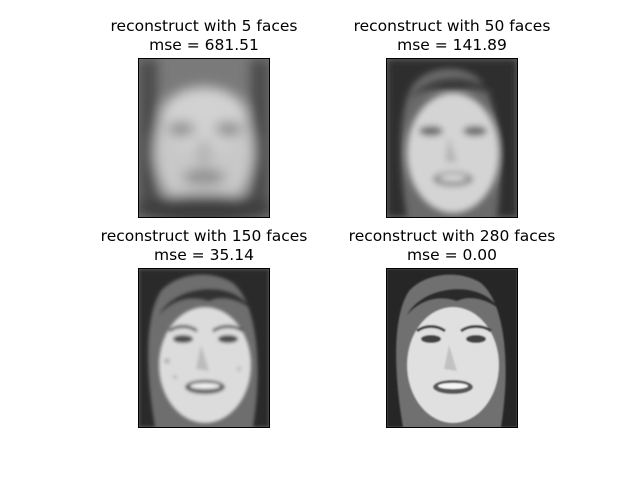 The image size is (640, 480). Describe the element at coordinates (452, 255) in the screenshot. I see `panel-mse-text: mse = 0.00` at that location.